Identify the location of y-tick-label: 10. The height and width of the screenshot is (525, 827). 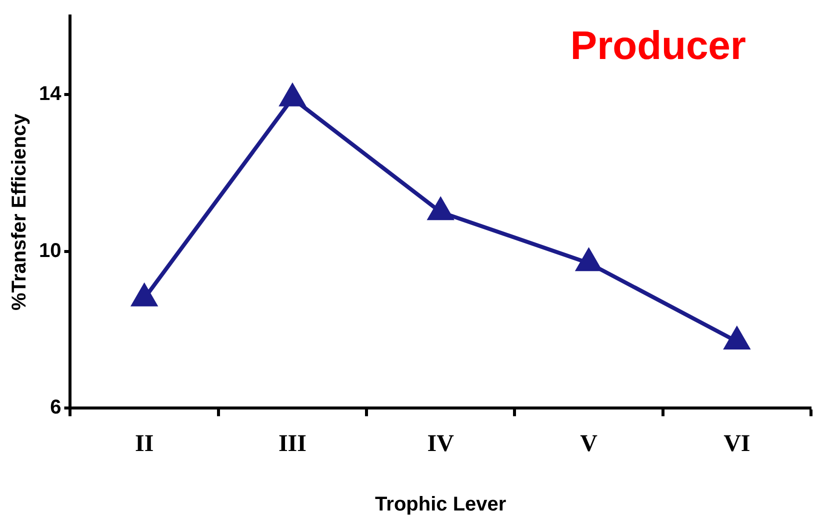
(50, 251).